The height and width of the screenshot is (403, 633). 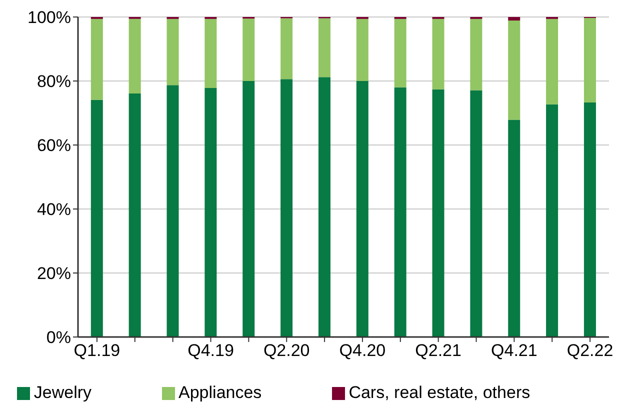 What do you see at coordinates (53, 82) in the screenshot?
I see `y-tick-label: 80%` at bounding box center [53, 82].